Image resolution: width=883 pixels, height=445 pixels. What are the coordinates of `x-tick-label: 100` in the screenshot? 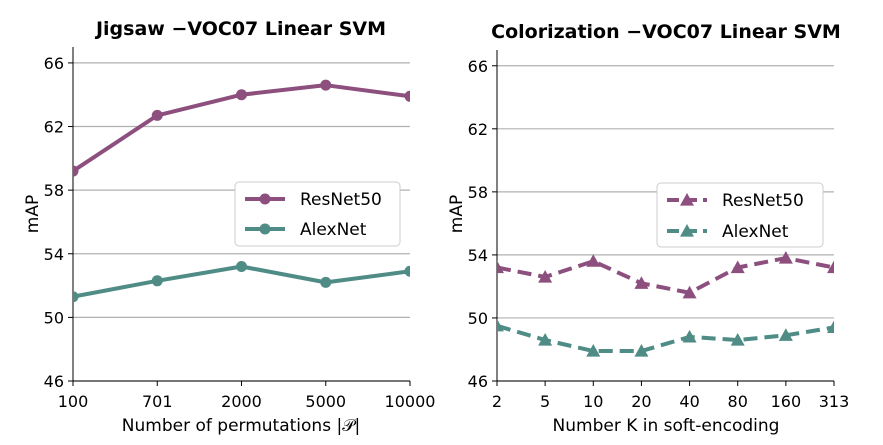 It's located at (73, 401).